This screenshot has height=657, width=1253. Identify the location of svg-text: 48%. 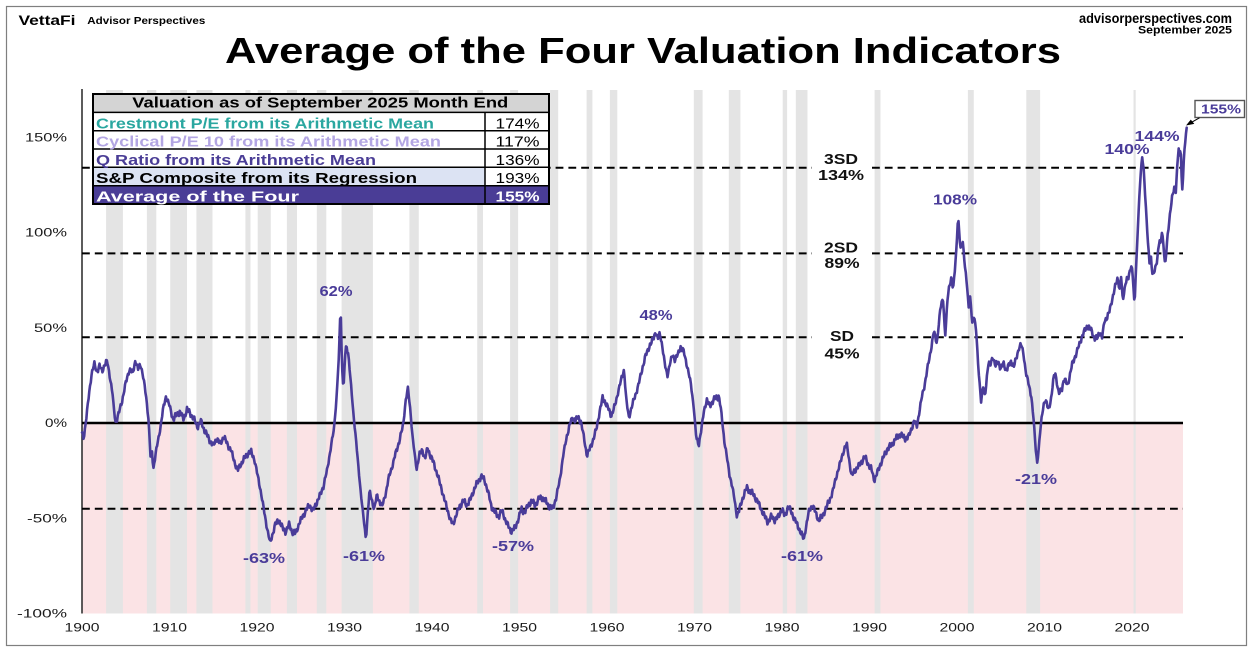
(656, 316).